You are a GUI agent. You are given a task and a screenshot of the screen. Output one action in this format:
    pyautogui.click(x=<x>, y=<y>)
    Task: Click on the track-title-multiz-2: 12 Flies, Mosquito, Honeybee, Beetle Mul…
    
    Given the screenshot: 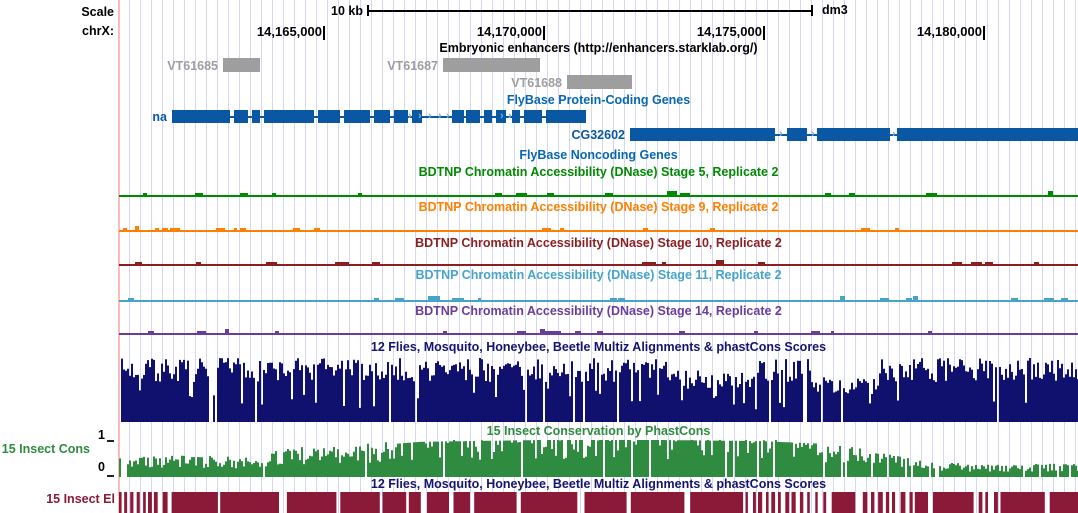 What is the action you would take?
    pyautogui.click(x=598, y=484)
    